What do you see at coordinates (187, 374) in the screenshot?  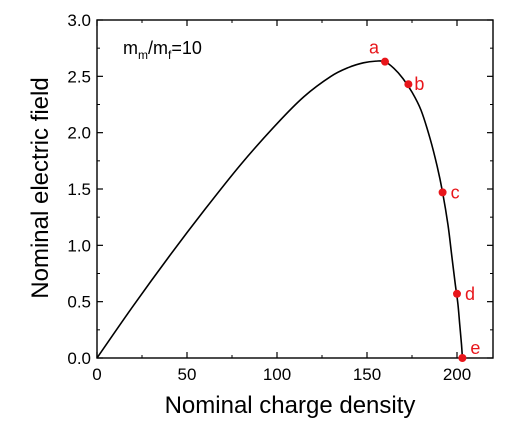 I see `x-tick-label: 50` at bounding box center [187, 374].